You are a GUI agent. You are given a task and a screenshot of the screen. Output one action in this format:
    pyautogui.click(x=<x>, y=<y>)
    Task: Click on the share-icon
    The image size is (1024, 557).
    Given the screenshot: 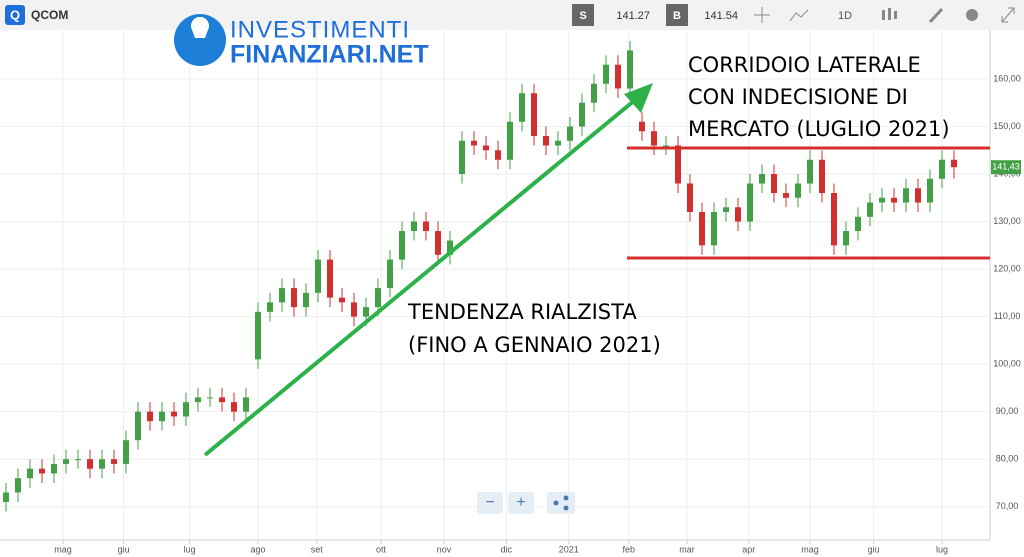 What is the action you would take?
    pyautogui.click(x=561, y=503)
    